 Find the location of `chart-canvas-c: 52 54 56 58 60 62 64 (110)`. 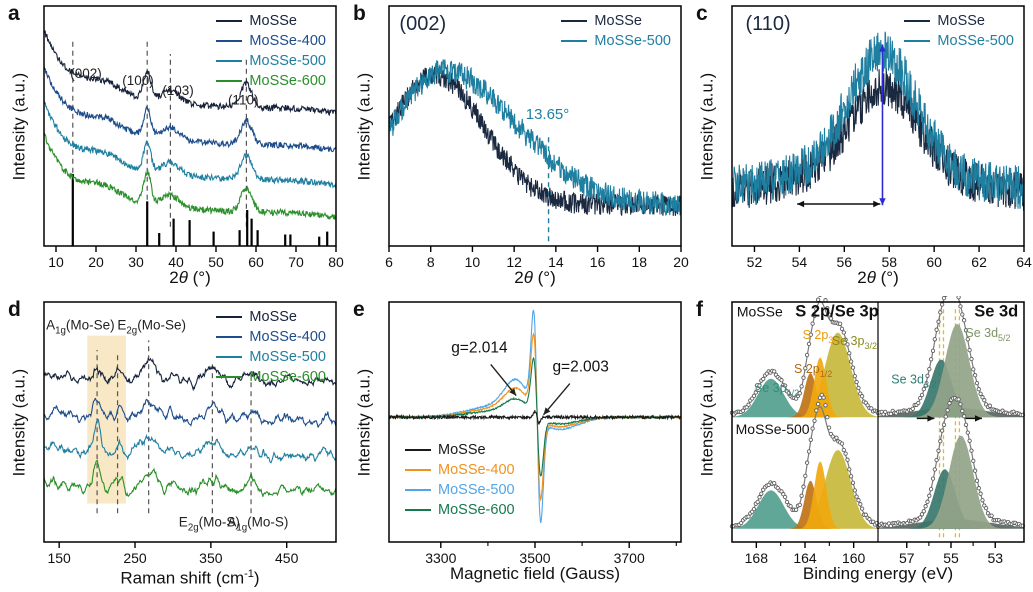

chart-canvas-c: 52 54 56 58 60 62 64 (110) is located at coordinates (881, 137).